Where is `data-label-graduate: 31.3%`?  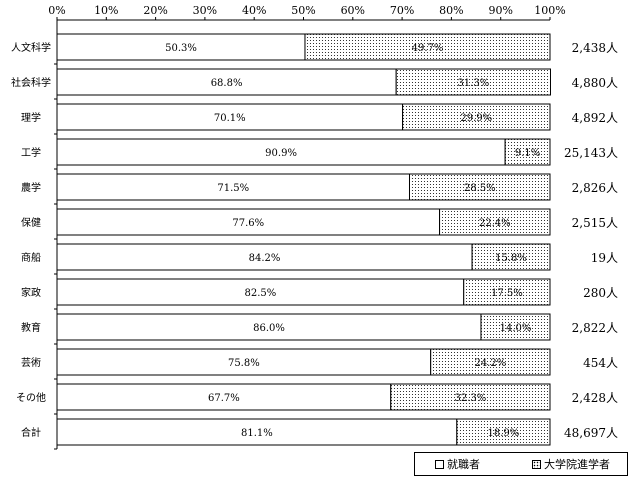
data-label-graduate: 31.3% is located at coordinates (473, 83).